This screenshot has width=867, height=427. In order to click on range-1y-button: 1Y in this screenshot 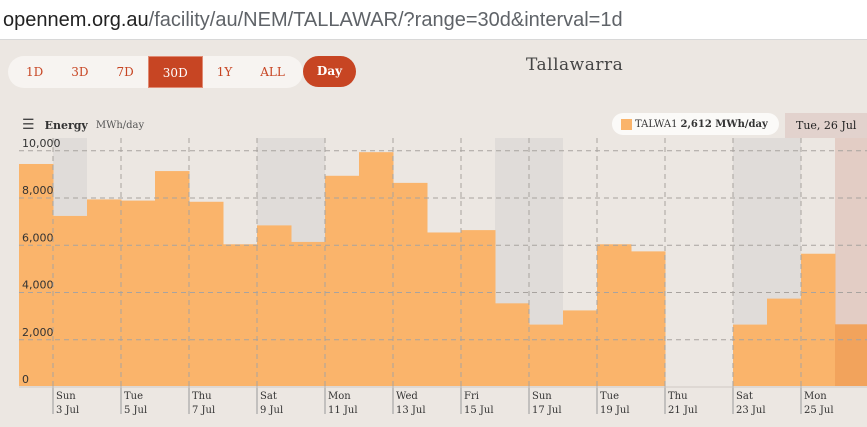, I will do `click(224, 72)`.